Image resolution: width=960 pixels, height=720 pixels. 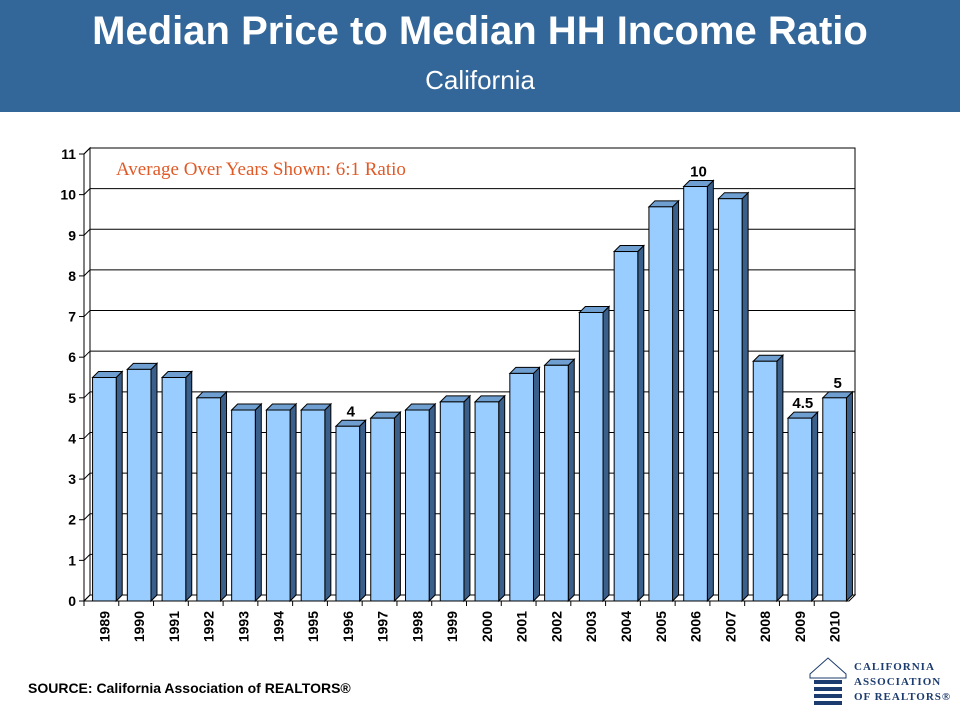 I want to click on x-tick-label: 2007, so click(x=730, y=626).